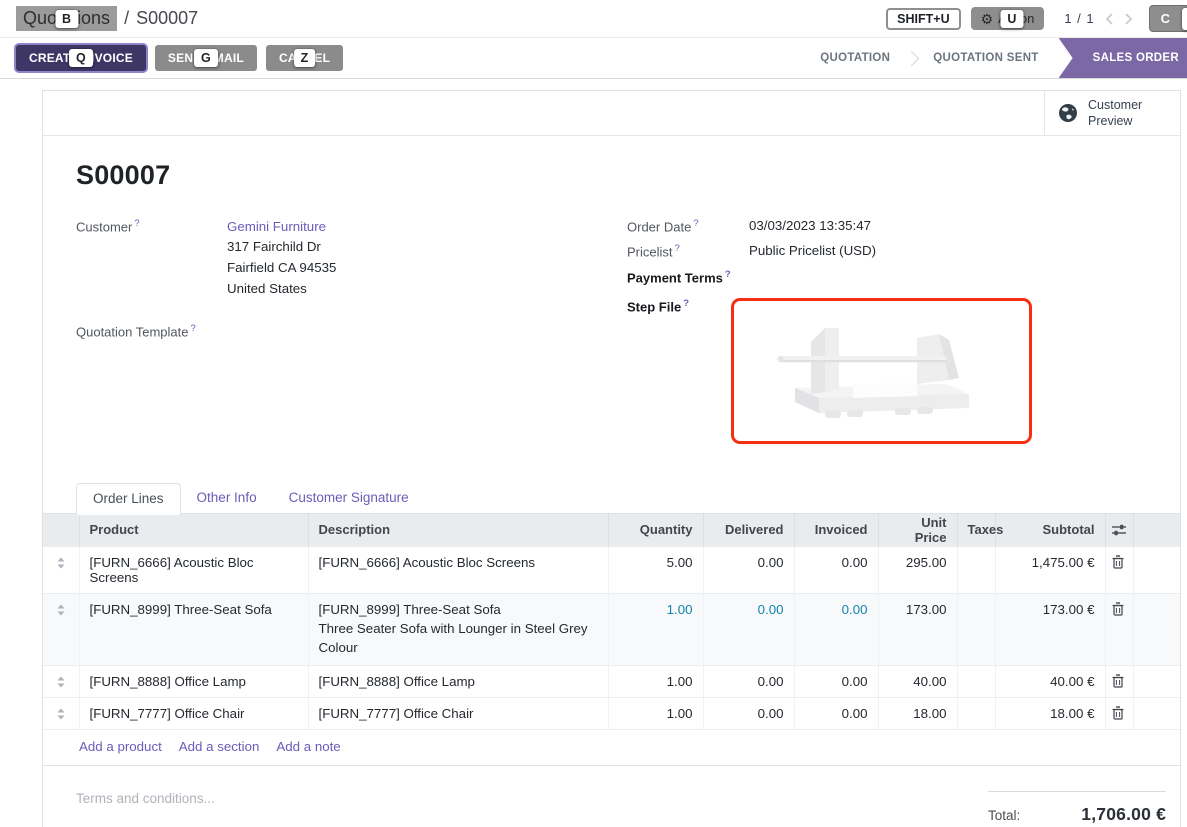 The image size is (1187, 827). I want to click on col-product: Product, so click(194, 529).